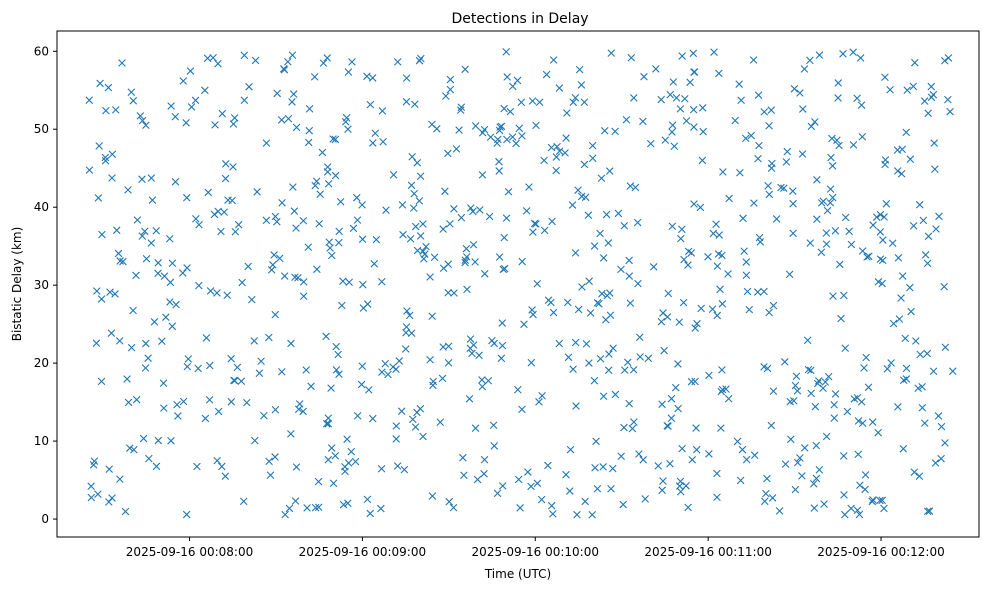  I want to click on x-tick-label: 2025-09-16 00:12:00, so click(880, 552).